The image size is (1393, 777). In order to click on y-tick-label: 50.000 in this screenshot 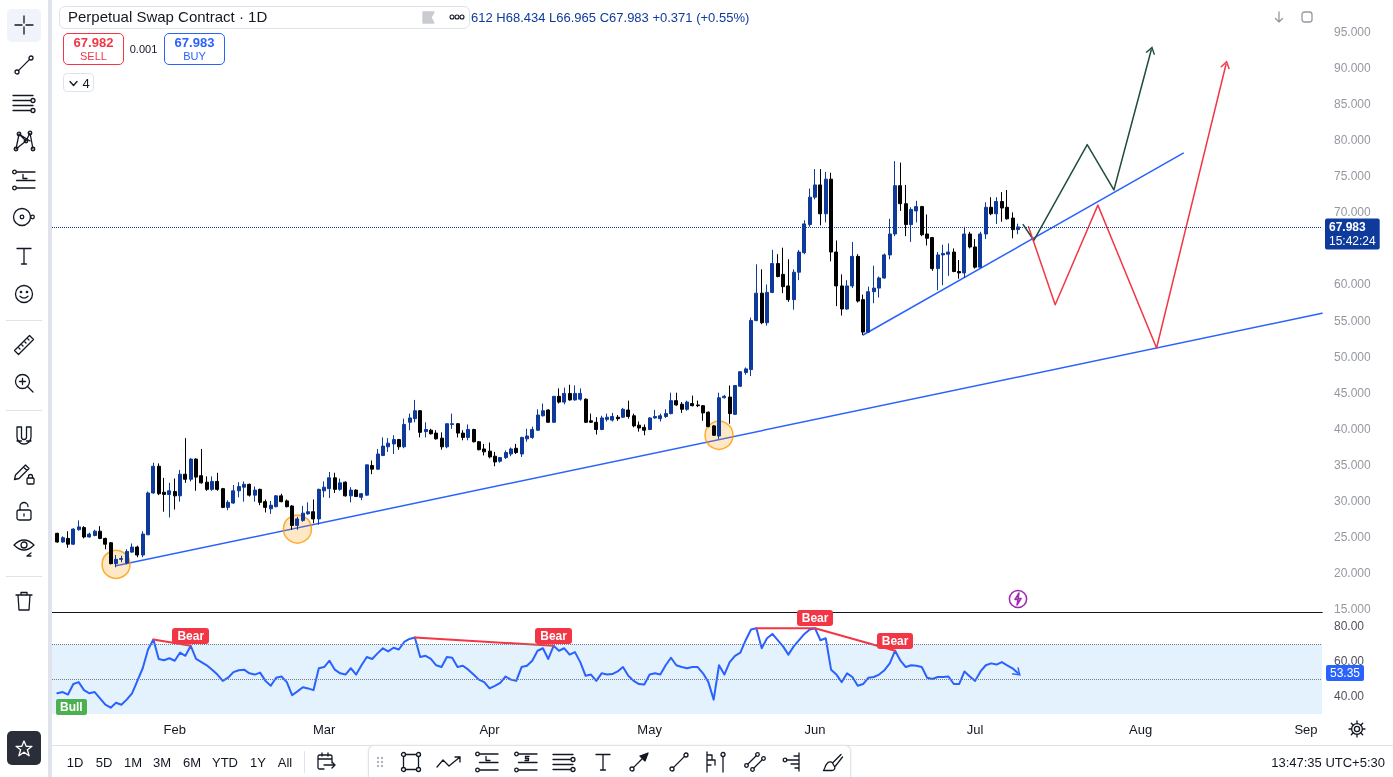, I will do `click(1353, 356)`.